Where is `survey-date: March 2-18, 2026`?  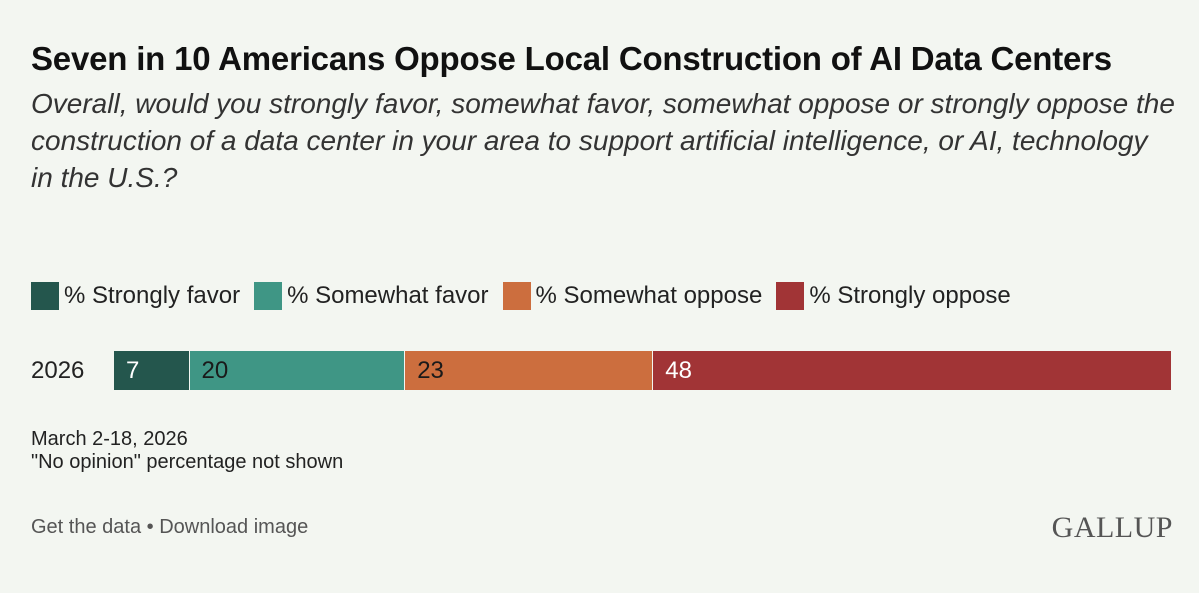 survey-date: March 2-18, 2026 is located at coordinates (109, 439).